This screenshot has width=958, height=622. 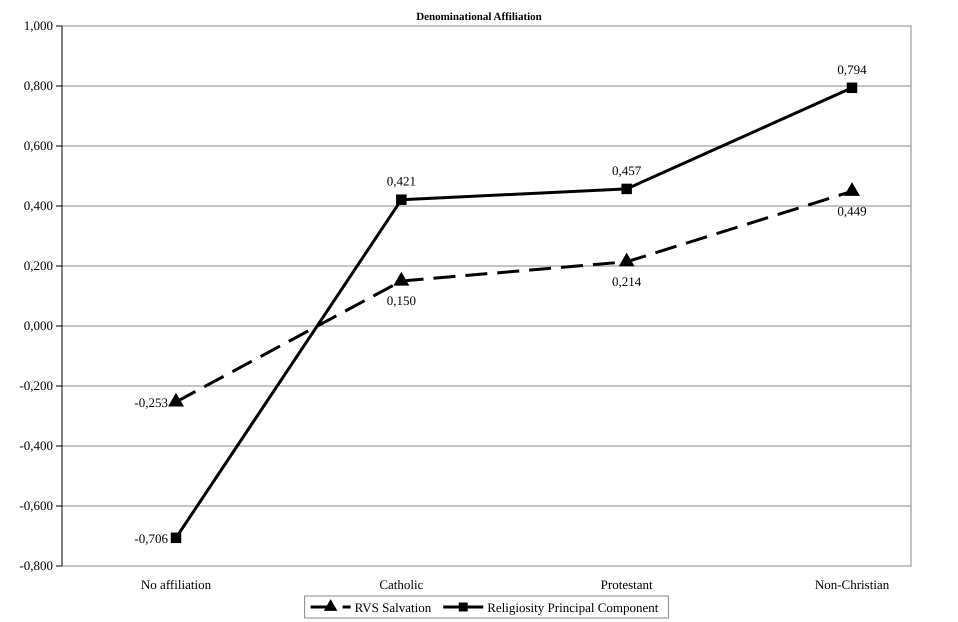 What do you see at coordinates (151, 538) in the screenshot?
I see `data-label: -0,706` at bounding box center [151, 538].